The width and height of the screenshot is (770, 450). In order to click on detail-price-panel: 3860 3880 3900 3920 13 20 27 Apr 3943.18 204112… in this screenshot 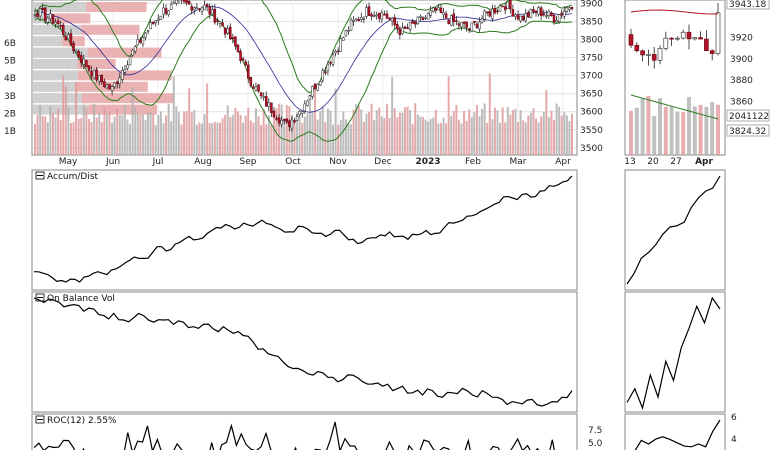, I will do `click(697, 83)`.